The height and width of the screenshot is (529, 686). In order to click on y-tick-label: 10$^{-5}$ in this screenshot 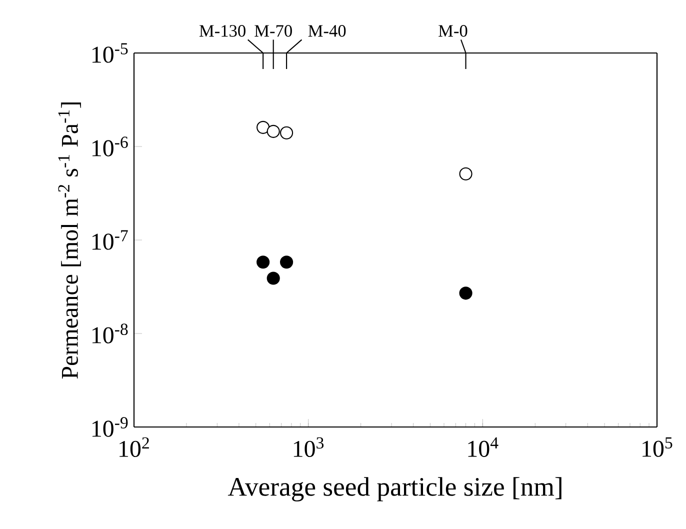, I will do `click(110, 53)`.